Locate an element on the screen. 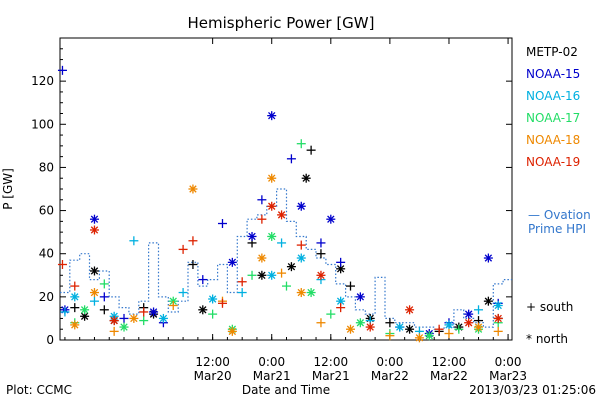  y-tick-label: 80 is located at coordinates (46, 167).